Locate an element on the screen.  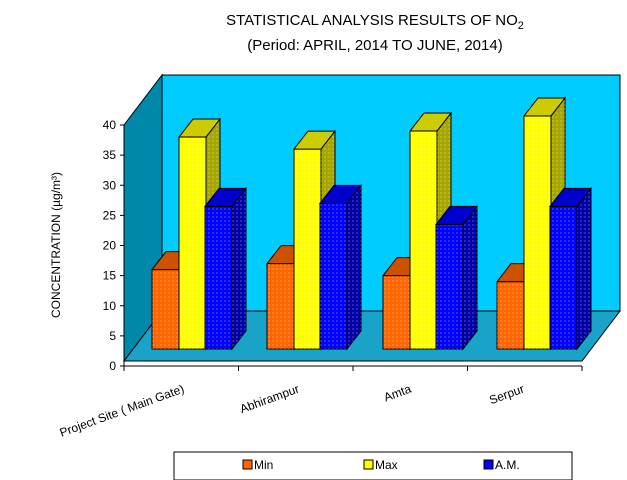
category-label: Abhirampur is located at coordinates (269, 399).